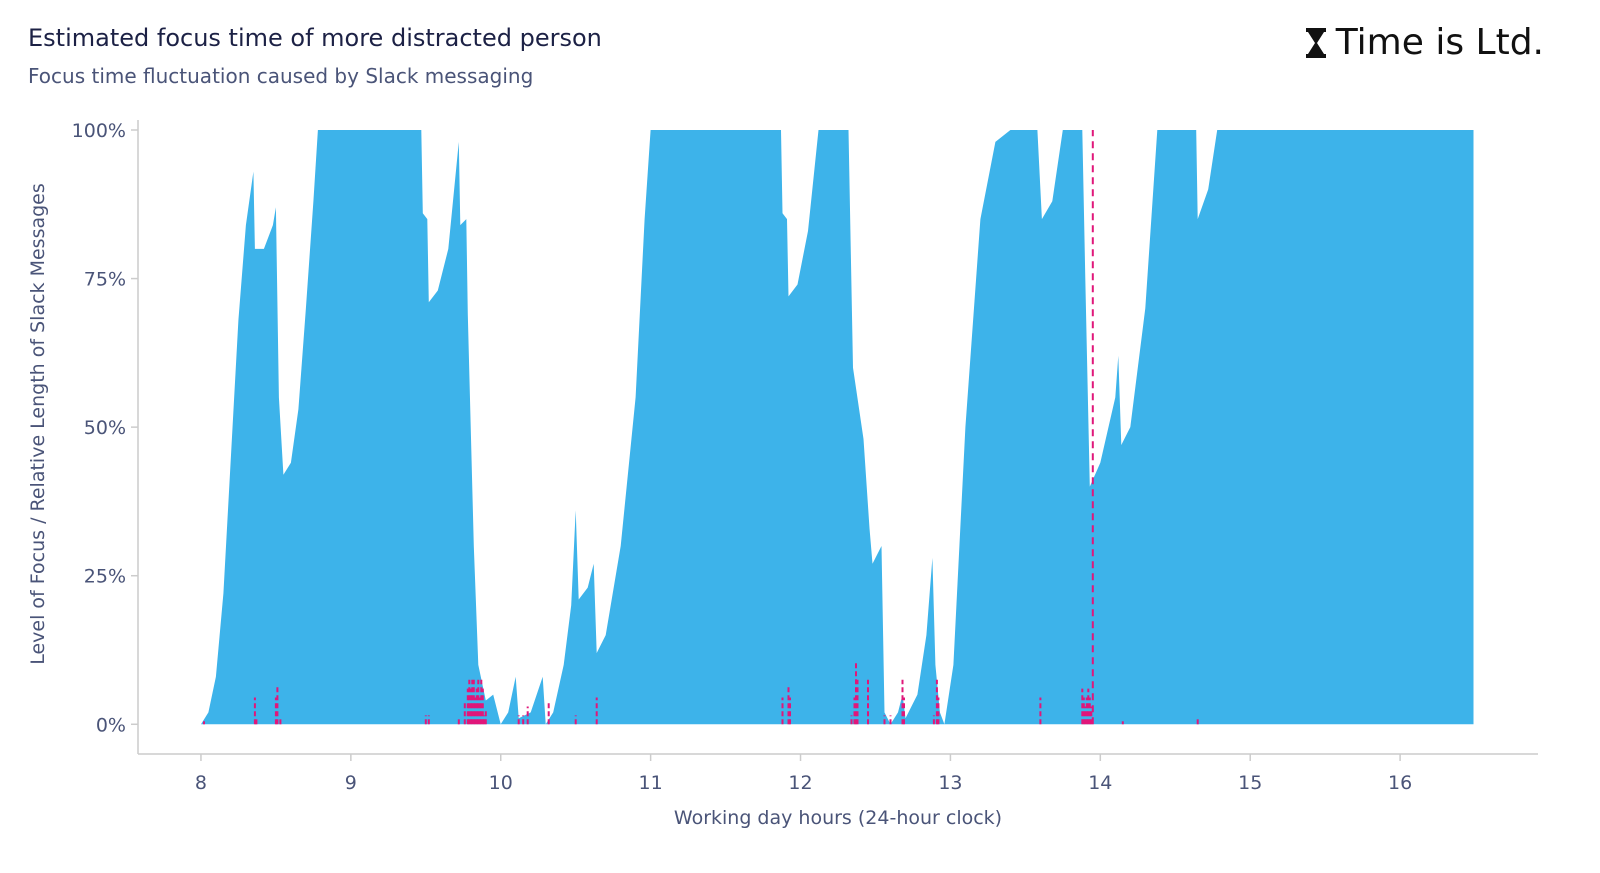  I want to click on brand-logo: Time is Ltd., so click(1424, 42).